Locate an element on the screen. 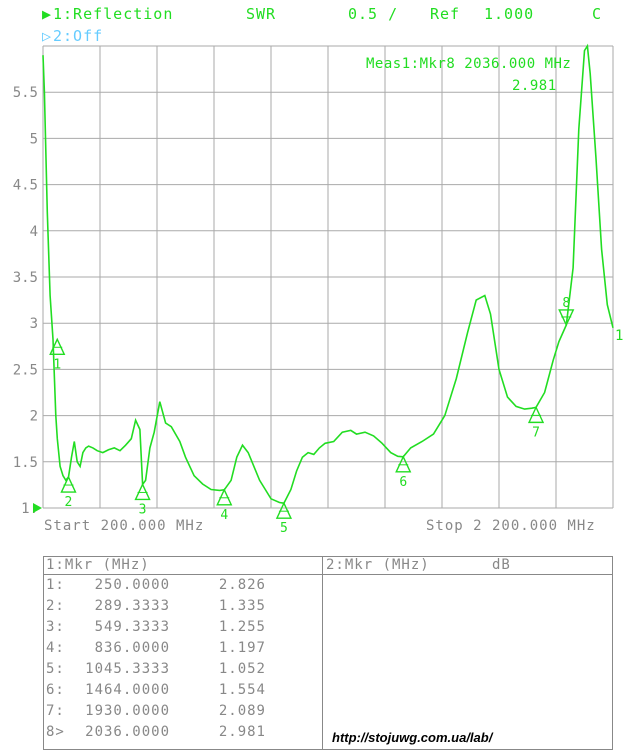 The height and width of the screenshot is (754, 640). ch1-ref-value: 1.000 is located at coordinates (509, 14).